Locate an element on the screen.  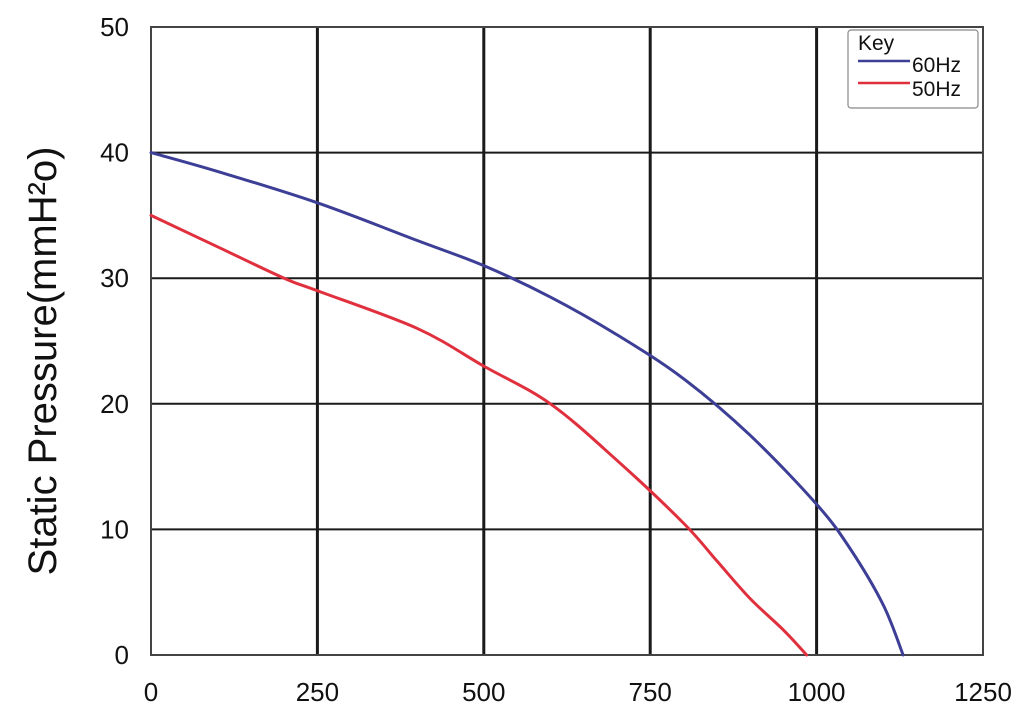
y-tick-label: 0 is located at coordinates (122, 655).